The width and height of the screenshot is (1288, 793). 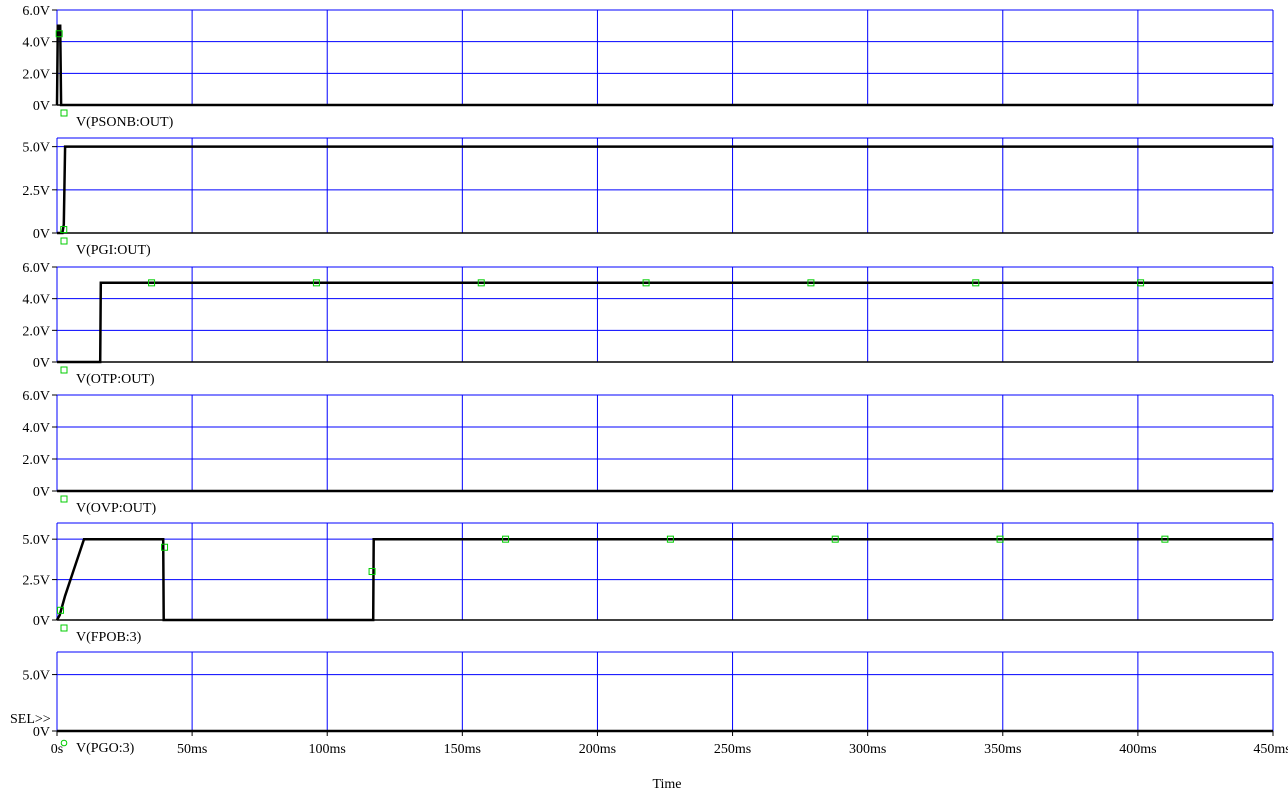 I want to click on x-tick-label: 50ms, so click(x=192, y=749).